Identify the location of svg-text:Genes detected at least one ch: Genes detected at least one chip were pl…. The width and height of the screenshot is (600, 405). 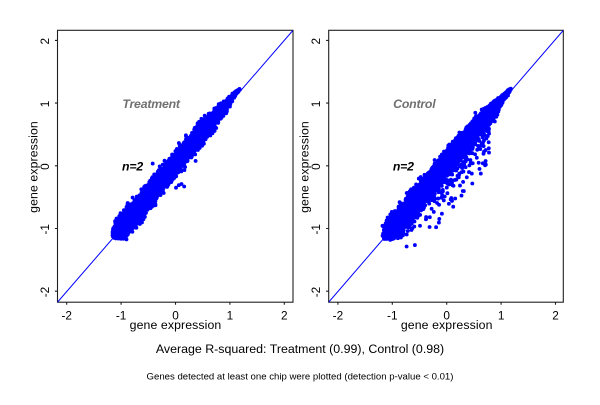
(300, 377).